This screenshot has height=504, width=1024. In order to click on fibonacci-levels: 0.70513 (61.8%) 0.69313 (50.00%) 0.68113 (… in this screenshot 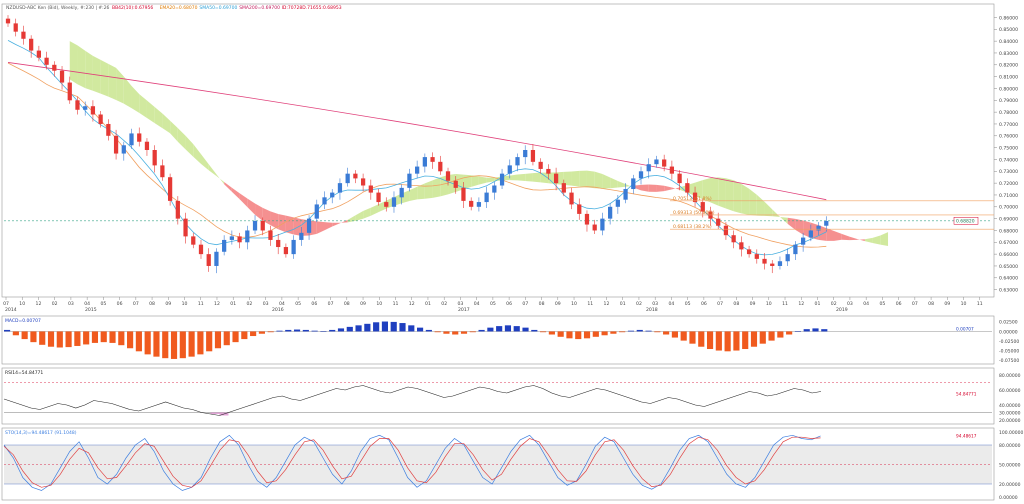, I will do `click(832, 213)`.